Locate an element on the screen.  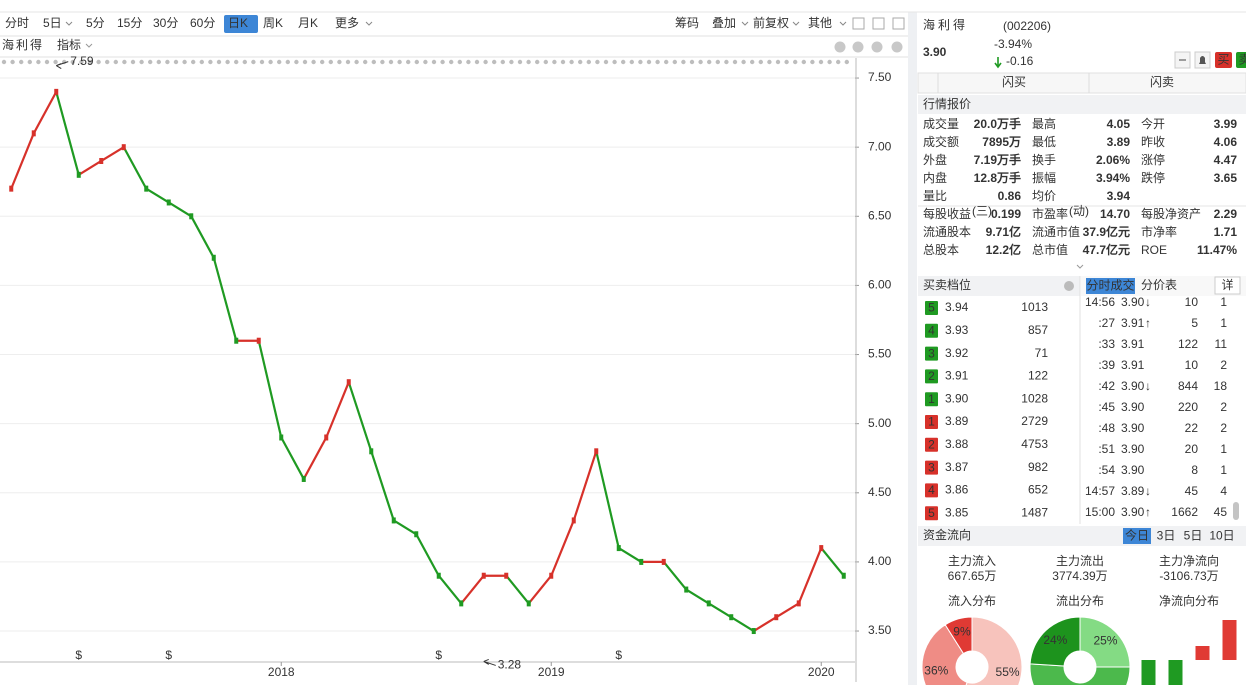
flow-tab: 10日 is located at coordinates (1221, 536).